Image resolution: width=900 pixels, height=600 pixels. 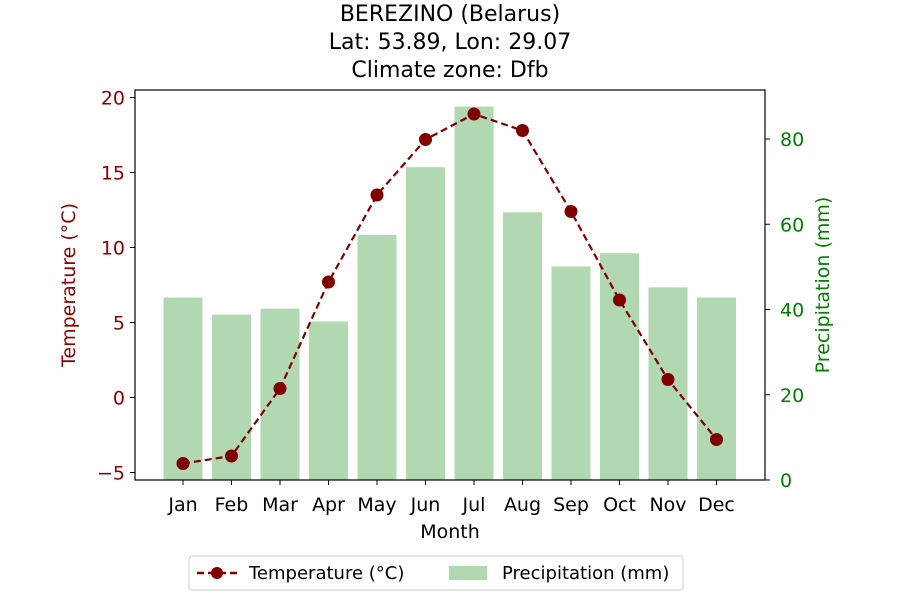 What do you see at coordinates (792, 140) in the screenshot?
I see `right-tick-label: 80` at bounding box center [792, 140].